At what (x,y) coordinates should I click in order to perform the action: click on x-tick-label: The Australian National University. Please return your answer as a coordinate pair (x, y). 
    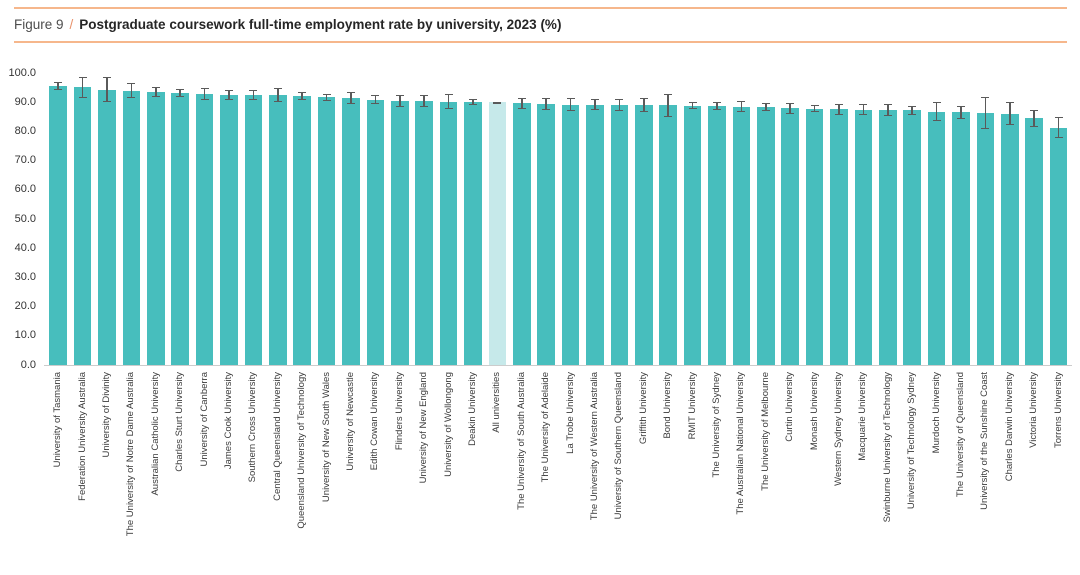
    Looking at the image, I should click on (741, 443).